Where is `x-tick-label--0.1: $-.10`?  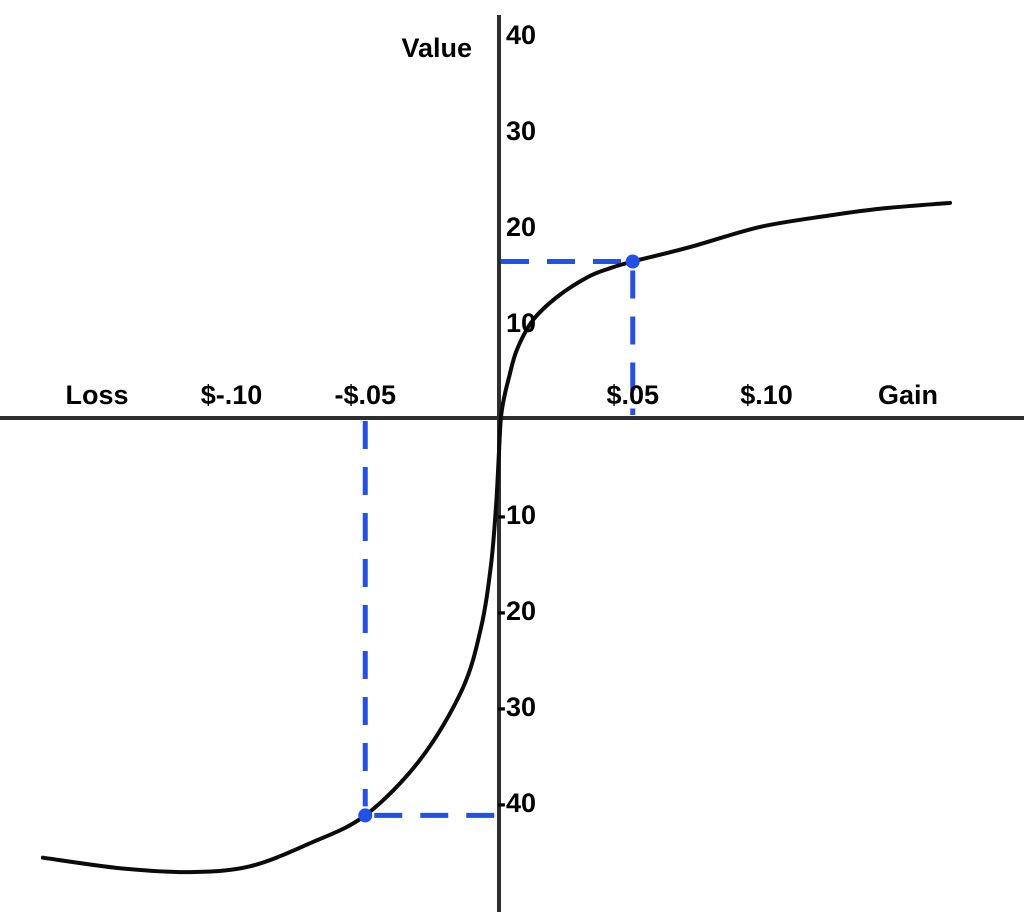 x-tick-label--0.1: $-.10 is located at coordinates (232, 395).